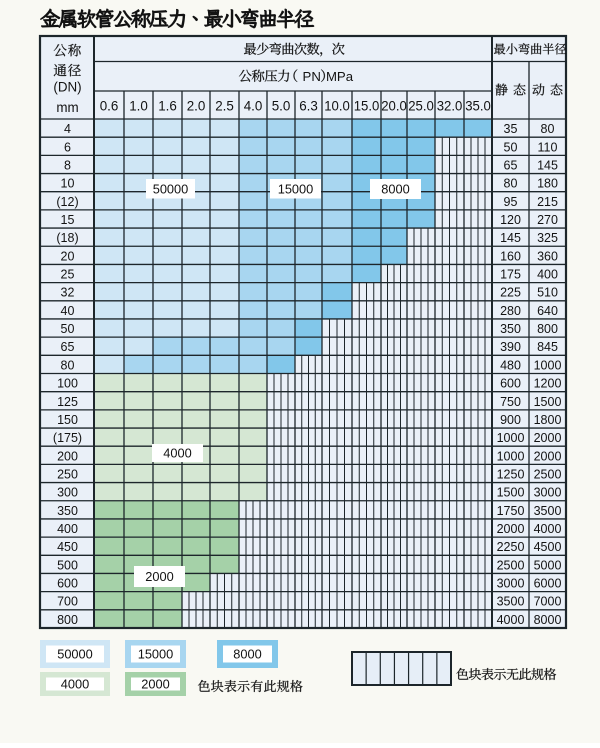 The height and width of the screenshot is (748, 600). I want to click on svg-text: 1.6, so click(167, 105).